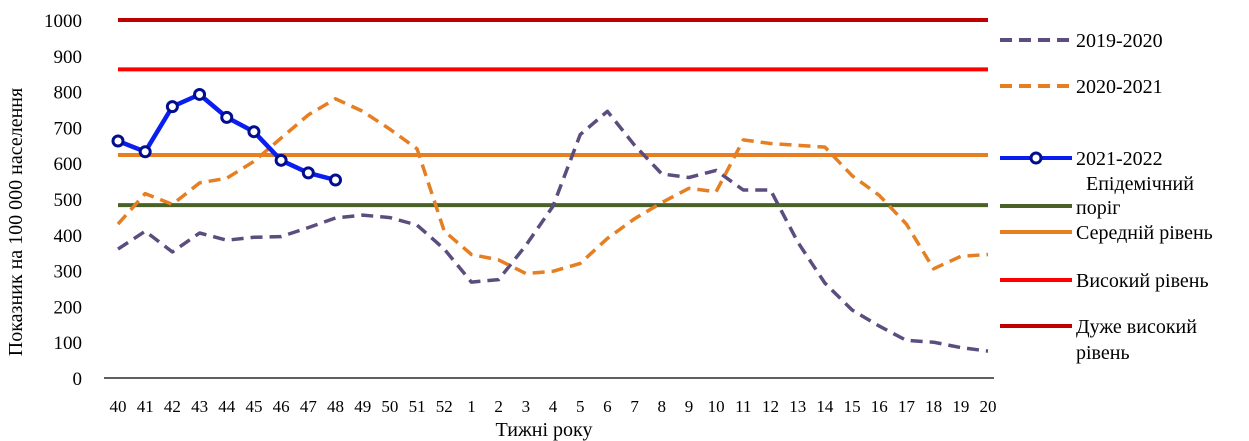 The image size is (1249, 441). What do you see at coordinates (1119, 87) in the screenshot?
I see `legend-label: 2020-2021` at bounding box center [1119, 87].